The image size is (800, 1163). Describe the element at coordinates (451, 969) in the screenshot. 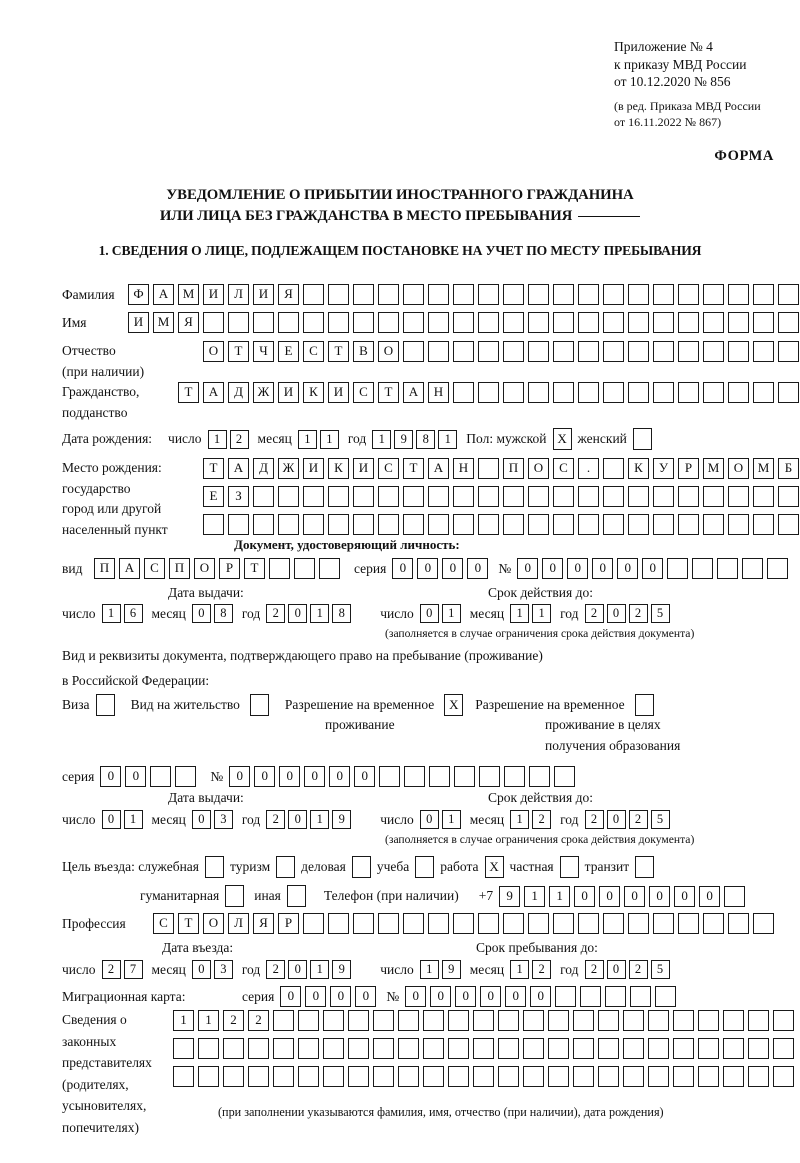

I see `char-cell: 9` at that location.